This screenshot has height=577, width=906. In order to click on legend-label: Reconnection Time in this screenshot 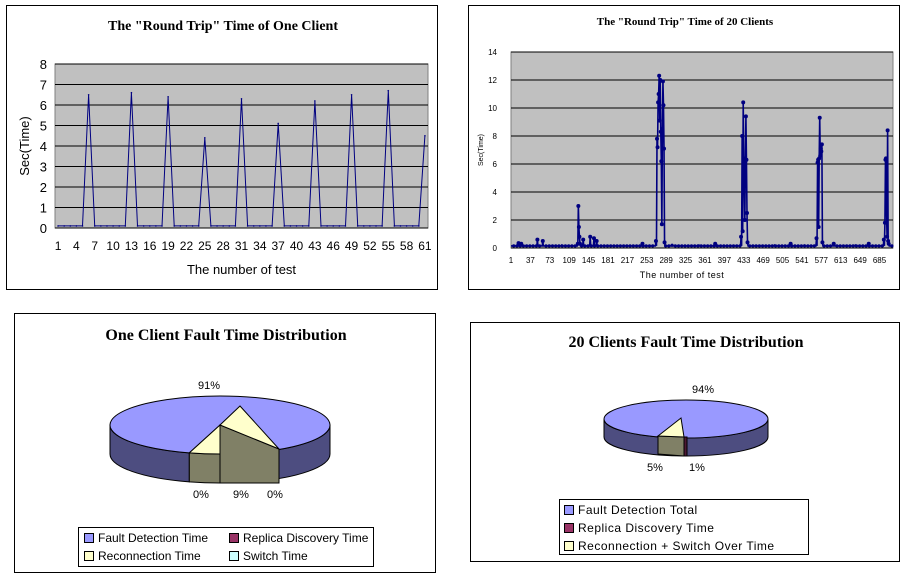, I will do `click(149, 556)`.